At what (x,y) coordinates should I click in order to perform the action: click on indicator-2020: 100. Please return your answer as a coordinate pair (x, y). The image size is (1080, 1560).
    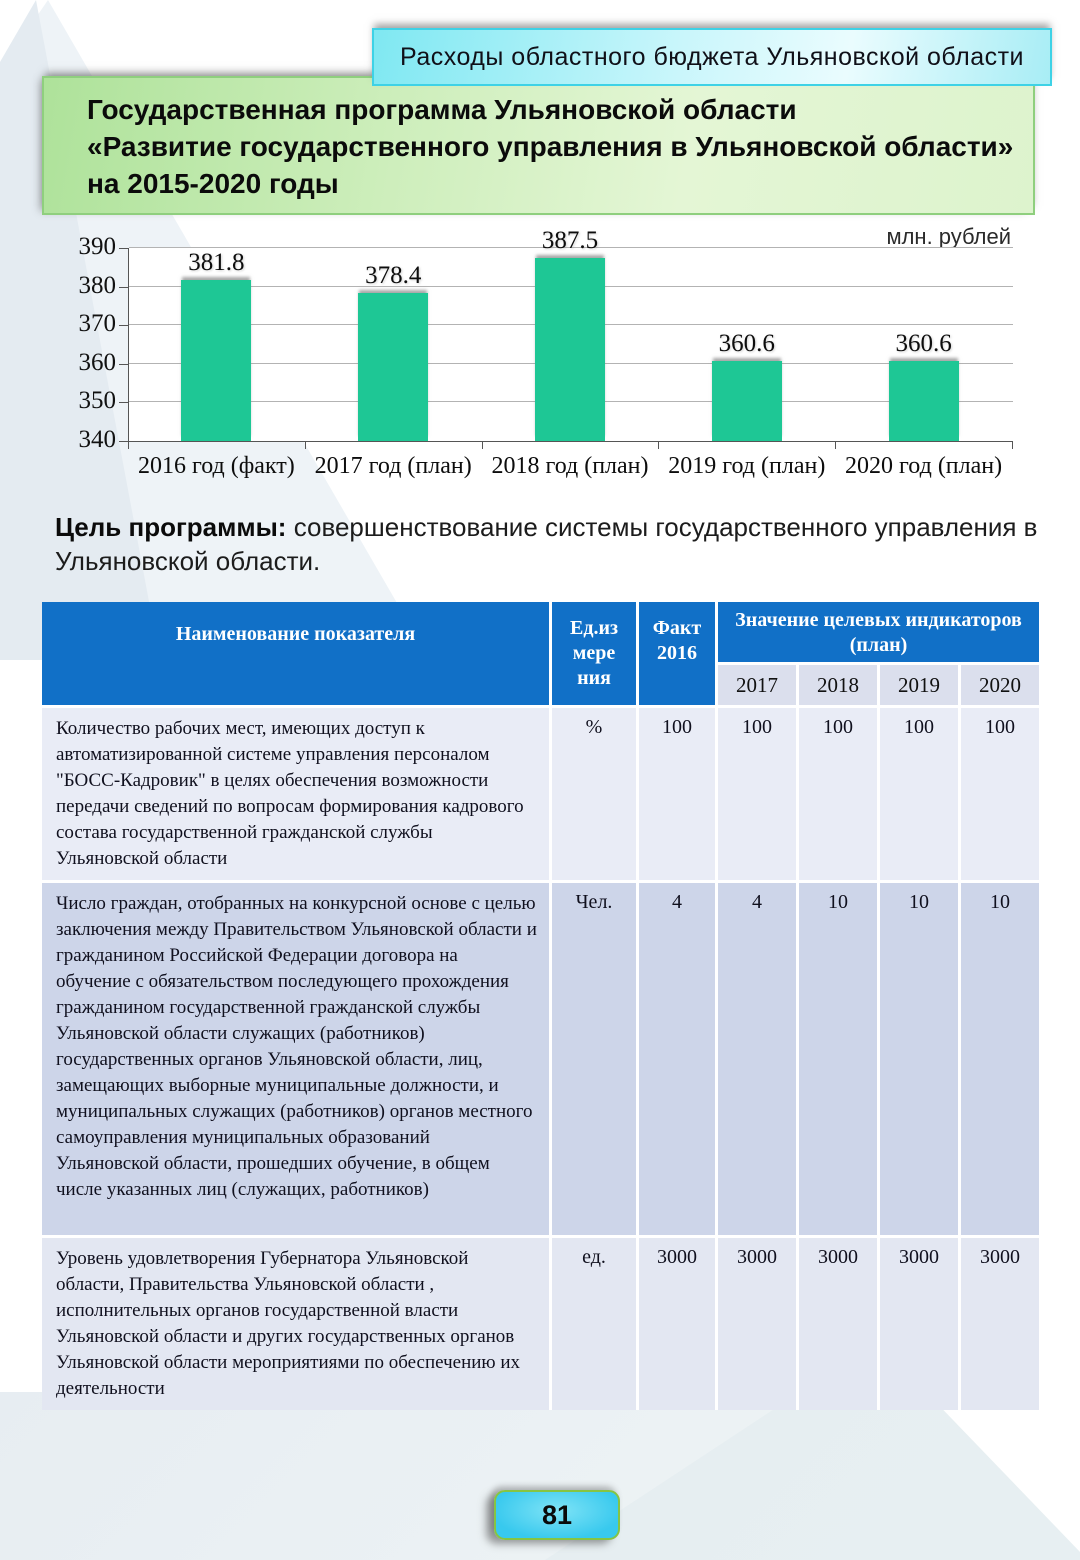
    Looking at the image, I should click on (1000, 794).